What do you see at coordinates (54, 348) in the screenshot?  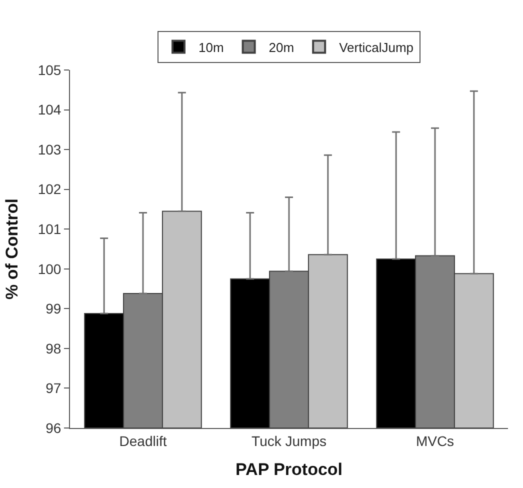 I see `y-tick-label: 98` at bounding box center [54, 348].